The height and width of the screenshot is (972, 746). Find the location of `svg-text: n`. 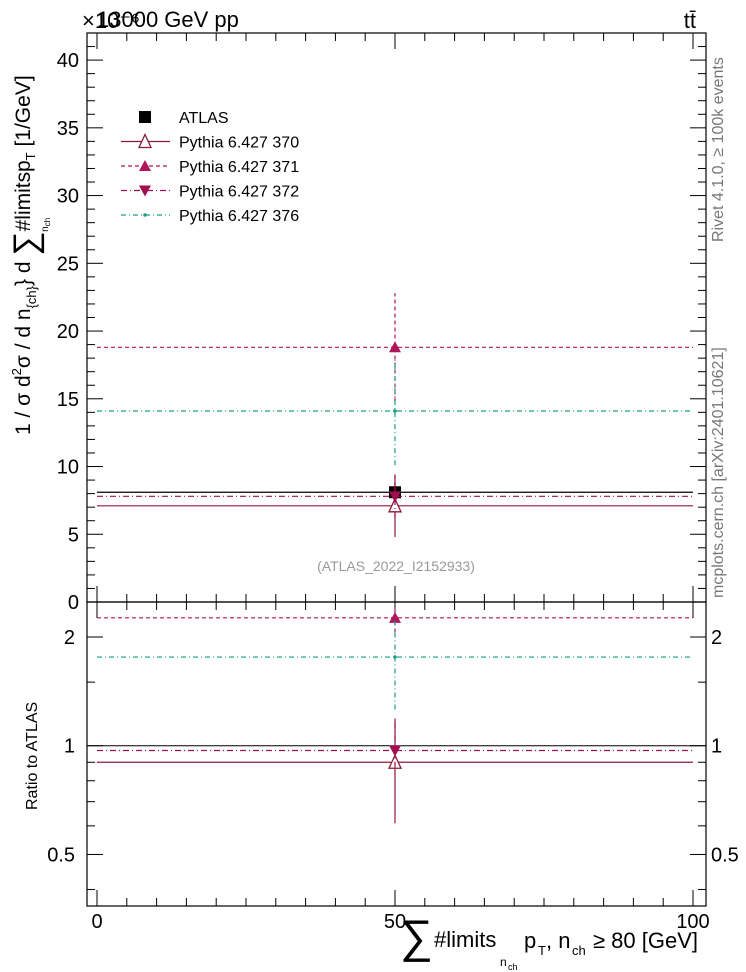

svg-text: n is located at coordinates (503, 962).